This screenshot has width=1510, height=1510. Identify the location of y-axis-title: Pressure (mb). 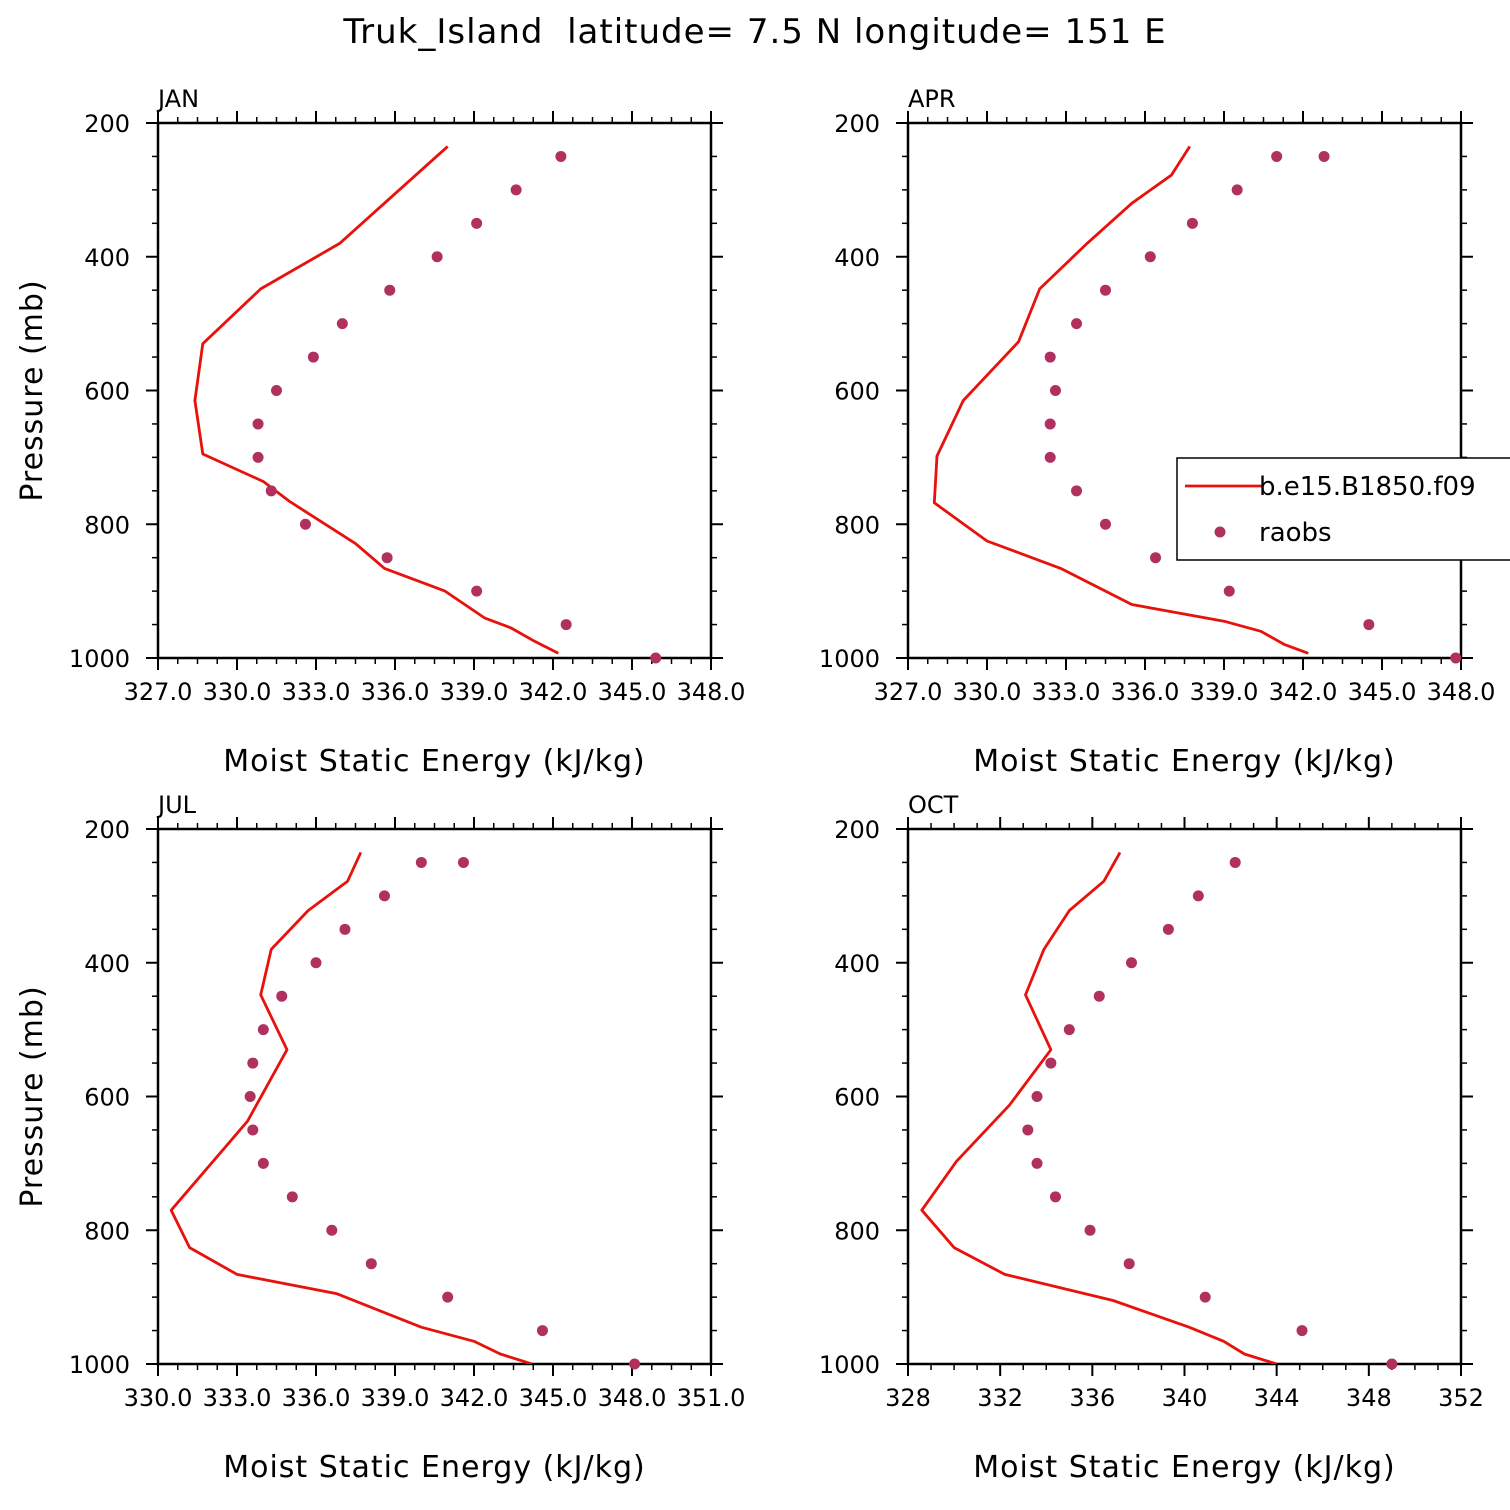
(32, 390).